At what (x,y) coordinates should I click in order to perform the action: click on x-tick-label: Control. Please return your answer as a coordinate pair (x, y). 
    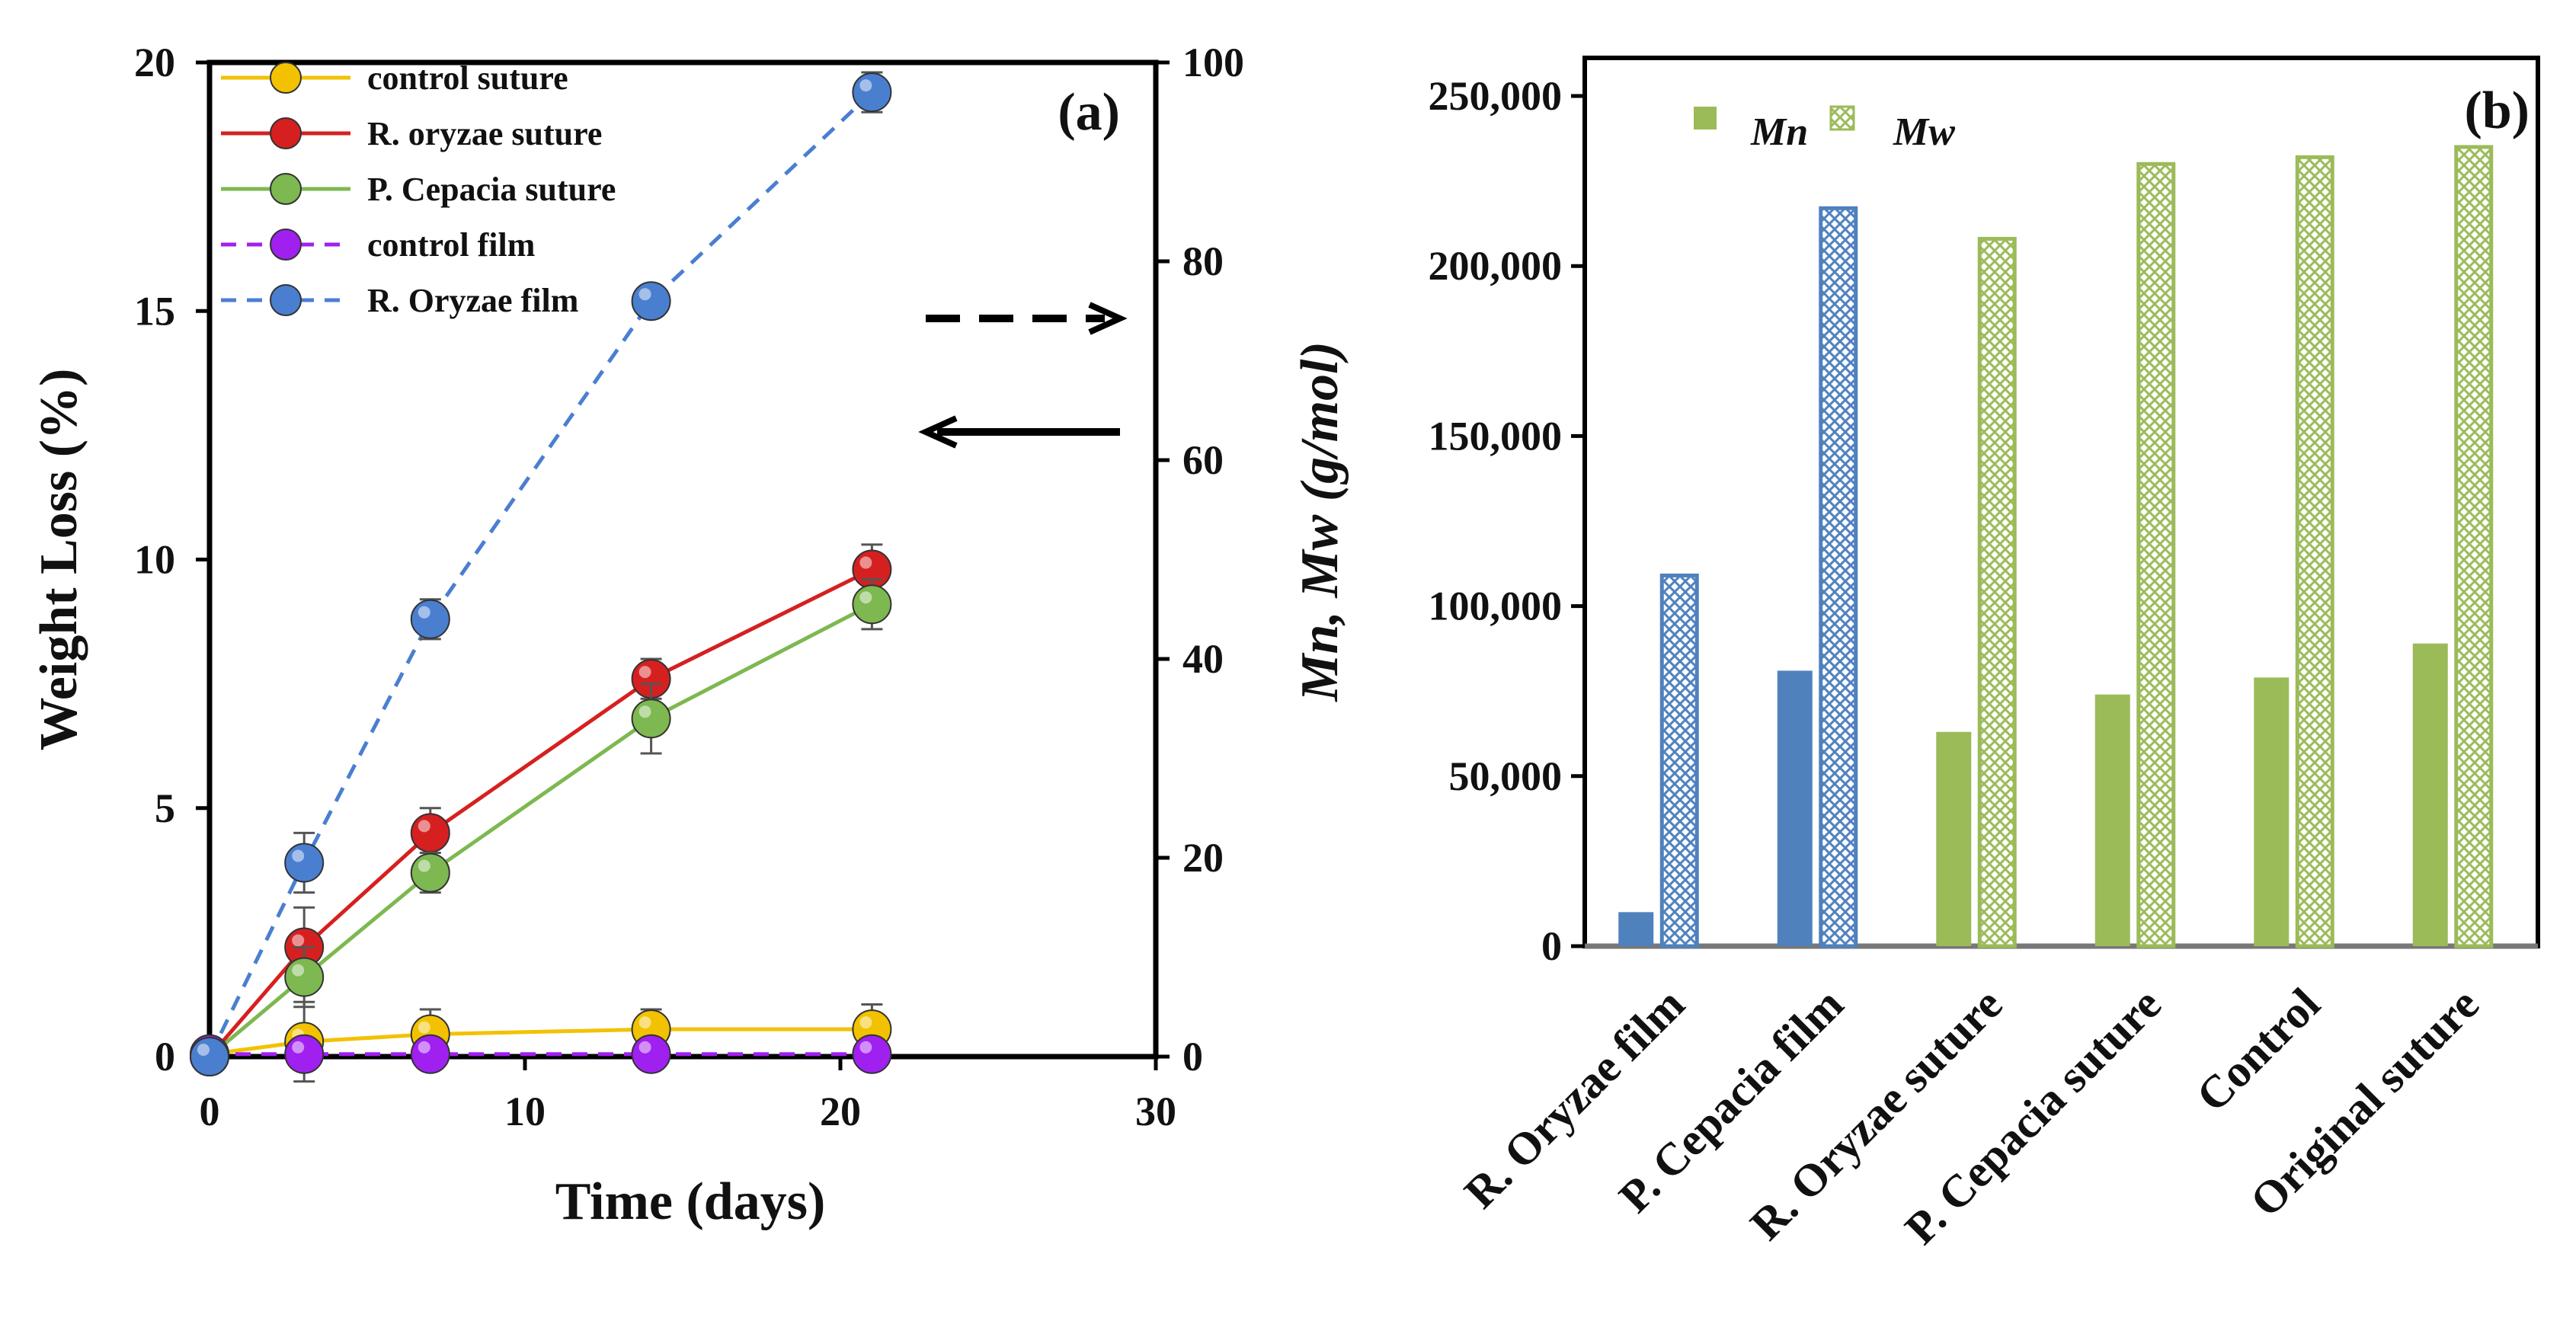
    Looking at the image, I should click on (2258, 1050).